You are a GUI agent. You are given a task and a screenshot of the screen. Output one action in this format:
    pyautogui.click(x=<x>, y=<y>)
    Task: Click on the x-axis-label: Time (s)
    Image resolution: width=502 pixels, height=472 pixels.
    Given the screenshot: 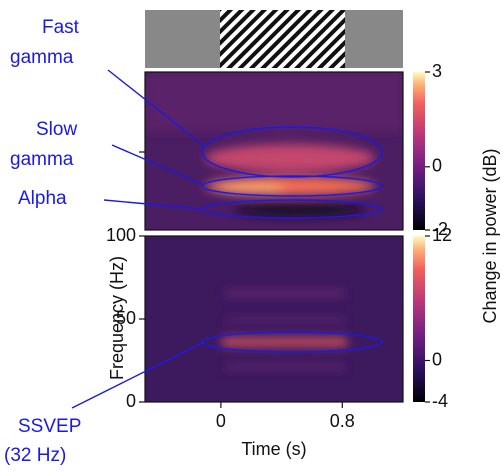 What is the action you would take?
    pyautogui.click(x=273, y=449)
    